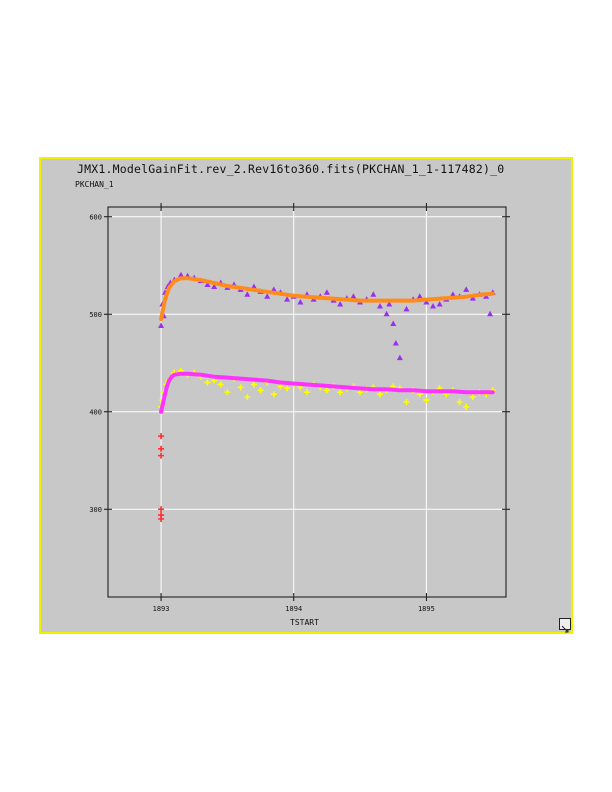 The height and width of the screenshot is (792, 612). Describe the element at coordinates (426, 609) in the screenshot. I see `x-tick-label: 1895` at that location.